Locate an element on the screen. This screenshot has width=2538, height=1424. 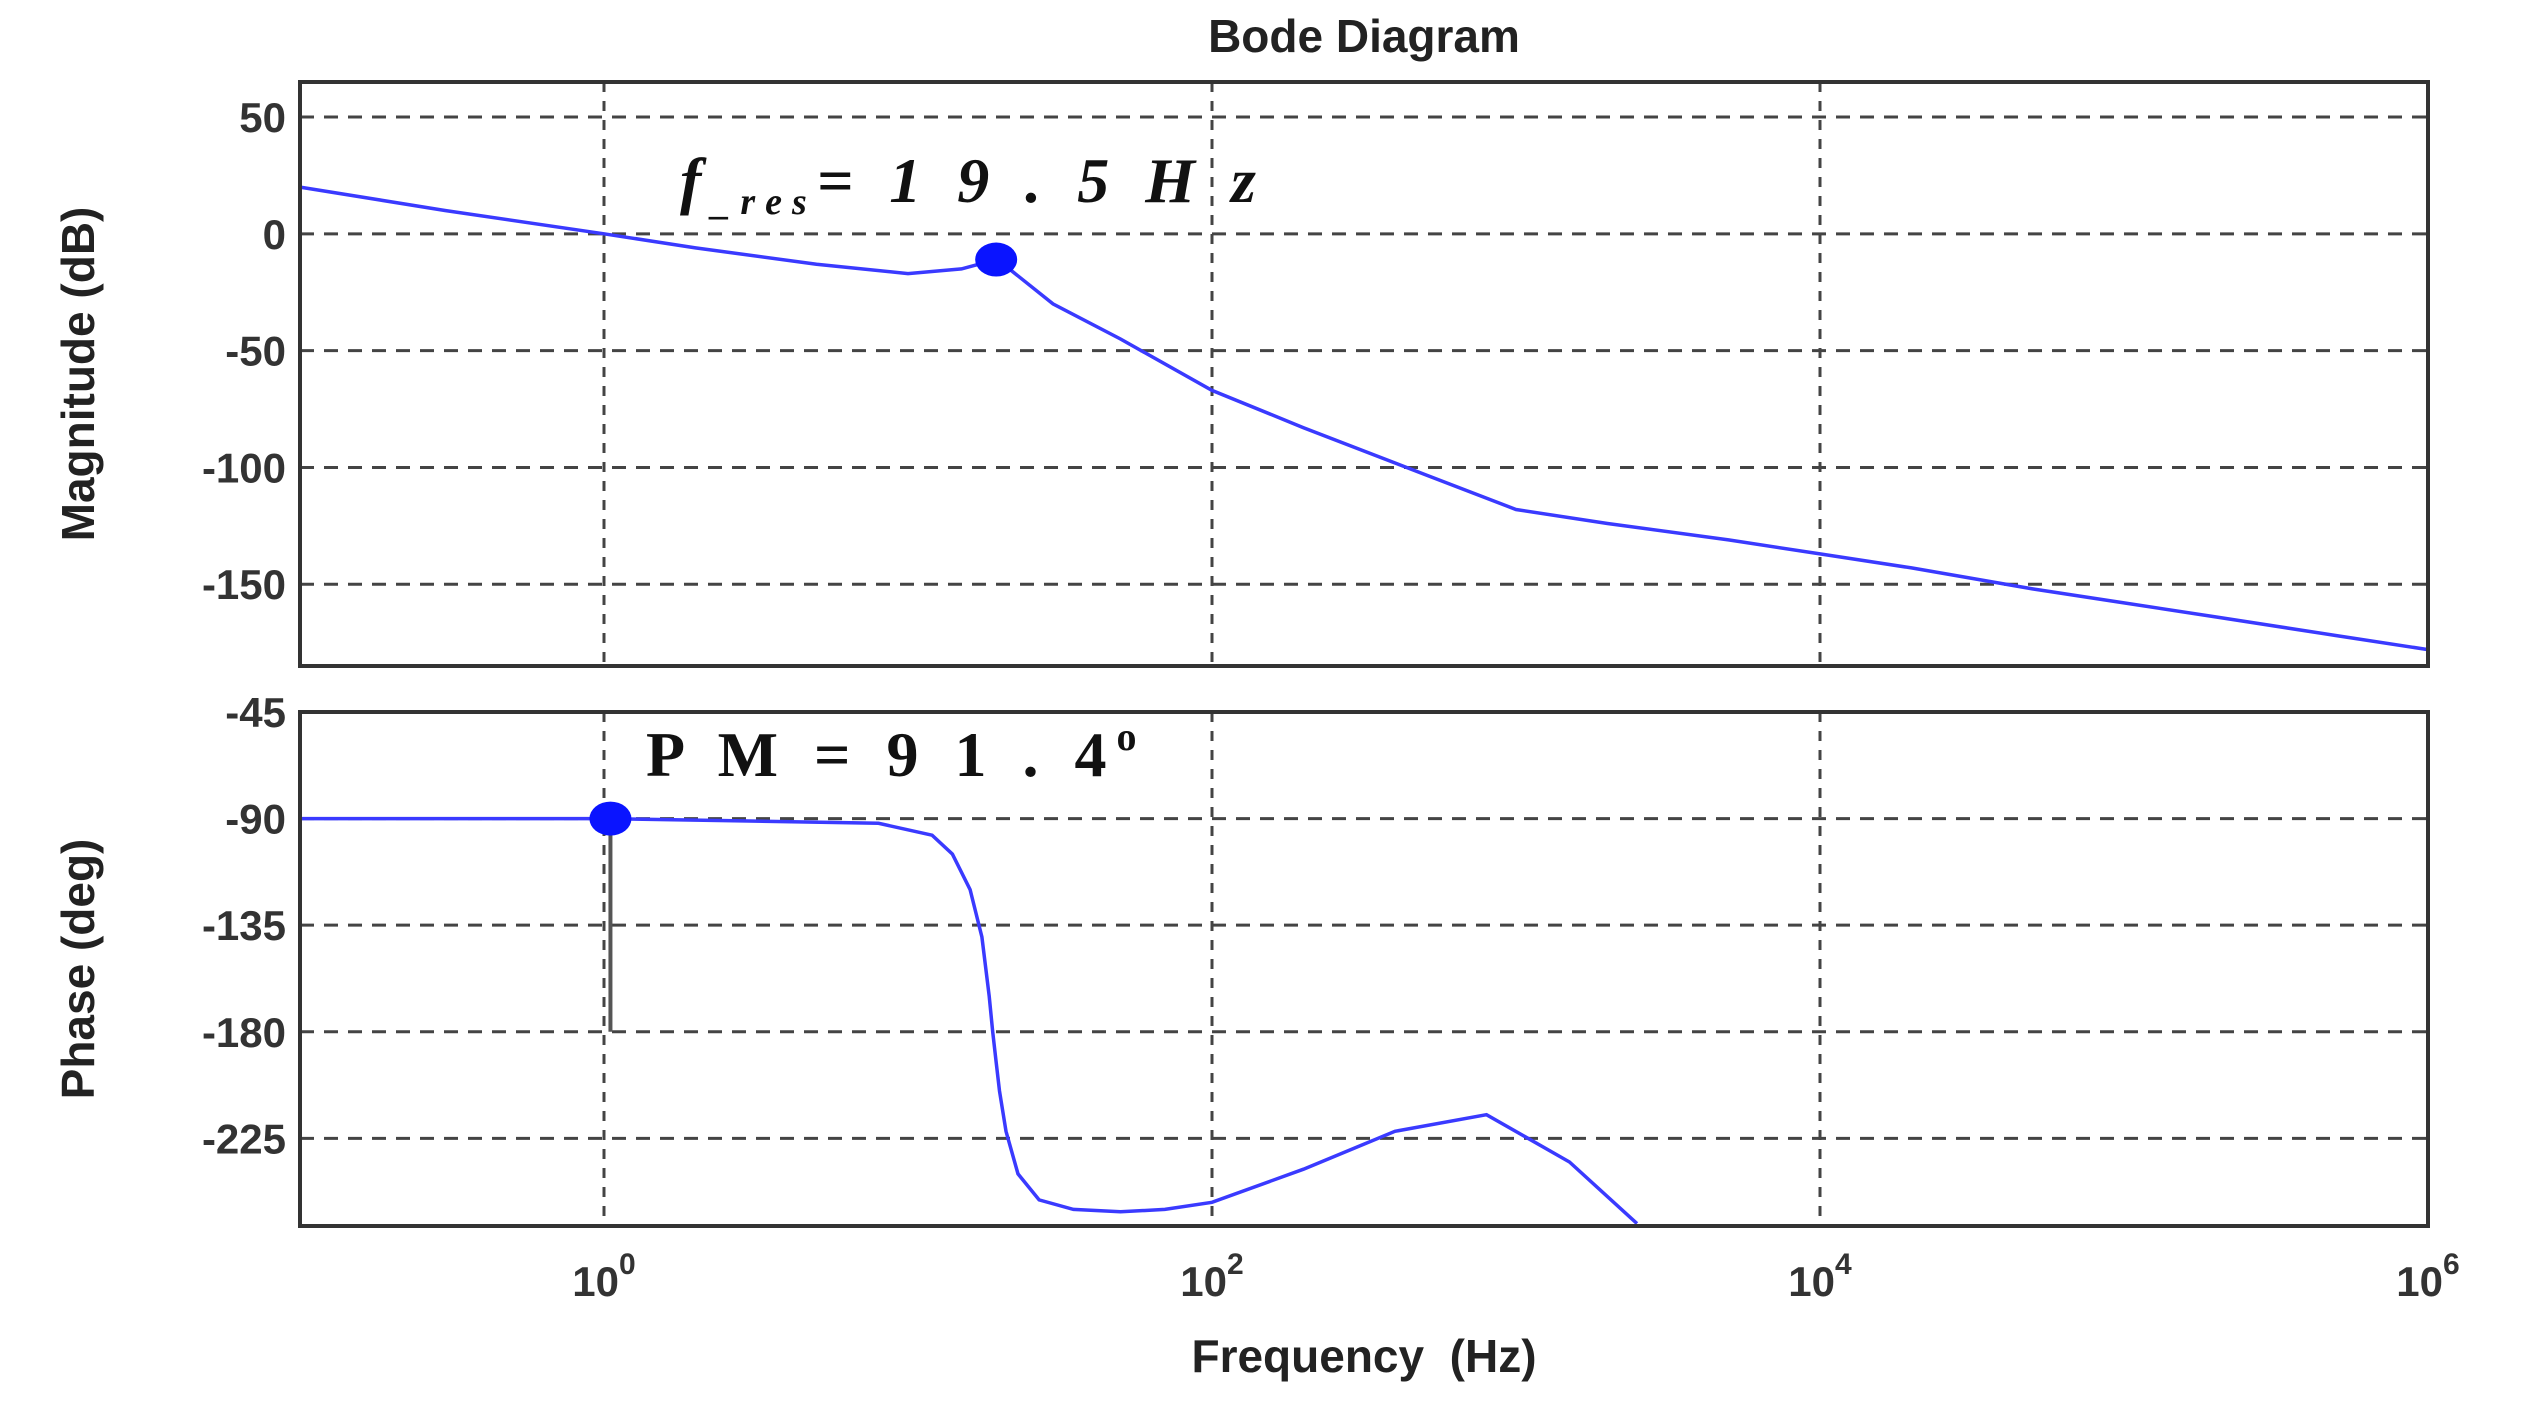
phase-y-tick-label: -180 is located at coordinates (244, 1032).